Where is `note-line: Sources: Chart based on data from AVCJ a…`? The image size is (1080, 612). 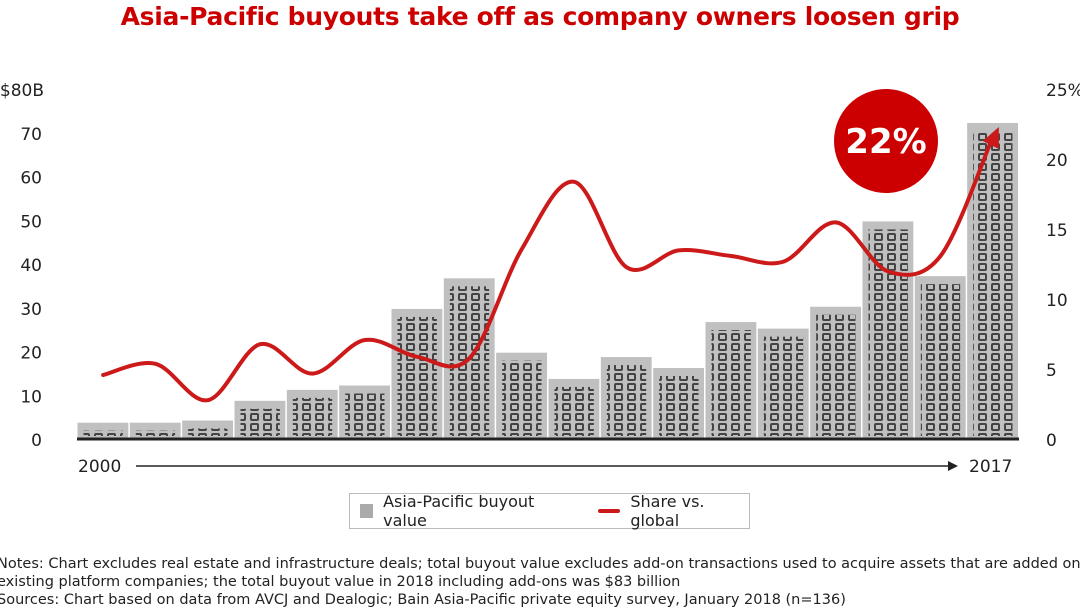 note-line: Sources: Chart based on data from AVCJ a… is located at coordinates (423, 600).